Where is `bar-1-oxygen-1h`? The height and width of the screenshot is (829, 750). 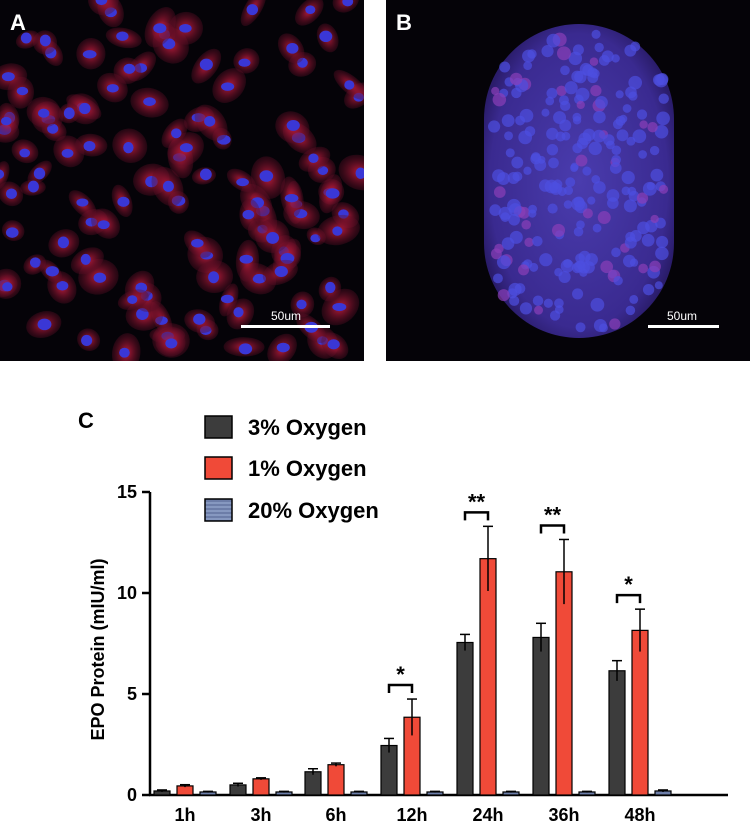 bar-1-oxygen-1h is located at coordinates (185, 790).